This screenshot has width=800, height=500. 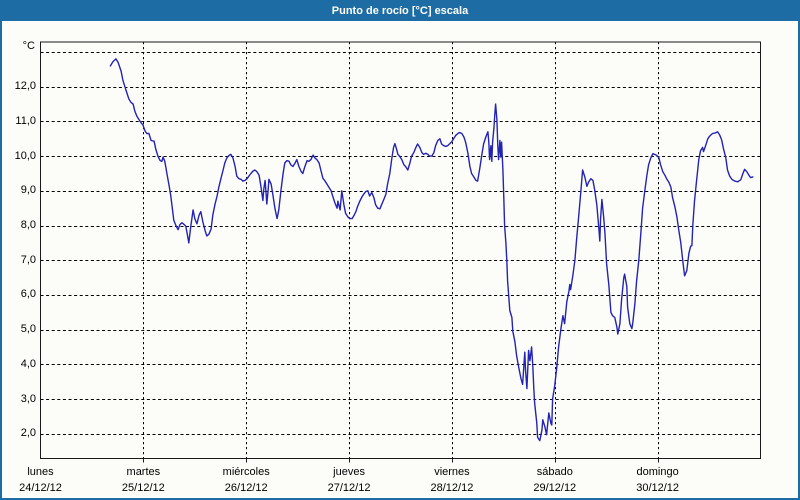 What do you see at coordinates (28, 190) in the screenshot?
I see `y-axis-tick-label: 9,0` at bounding box center [28, 190].